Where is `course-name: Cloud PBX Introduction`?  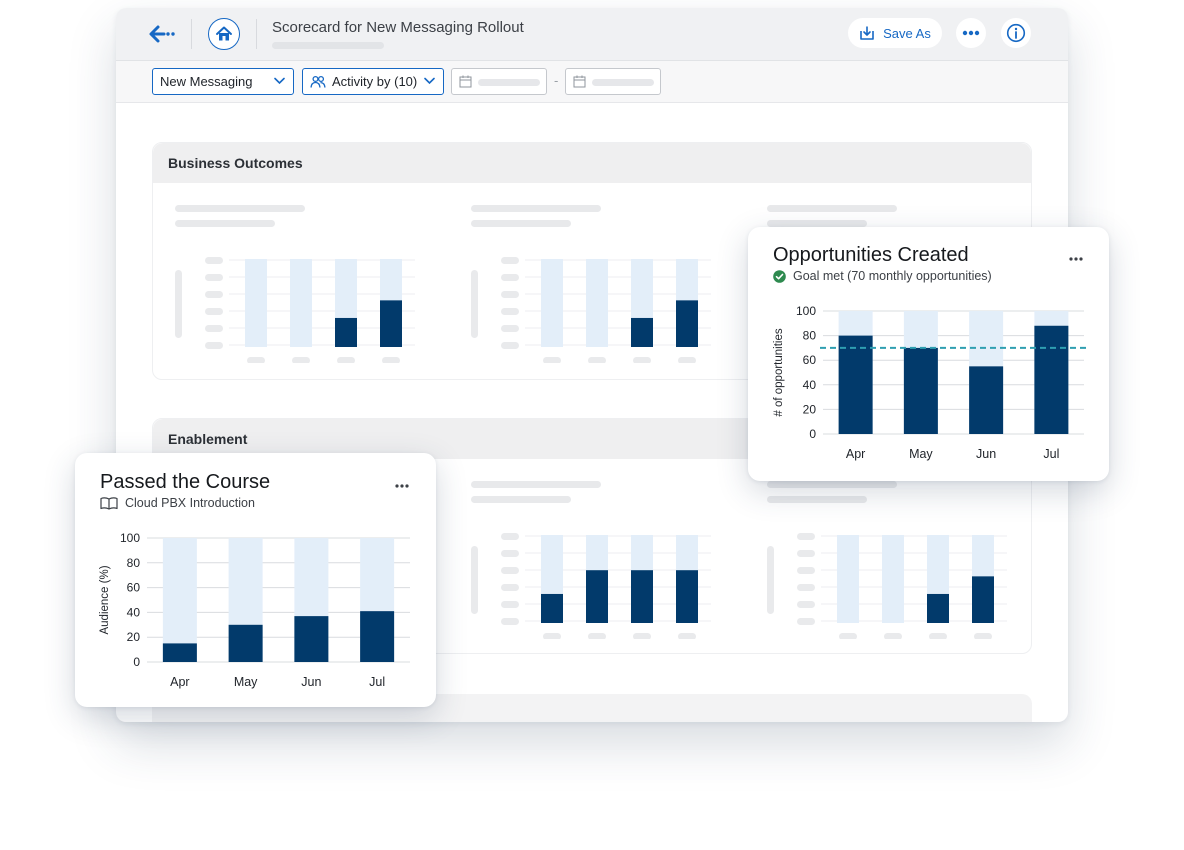
course-name: Cloud PBX Introduction is located at coordinates (177, 503).